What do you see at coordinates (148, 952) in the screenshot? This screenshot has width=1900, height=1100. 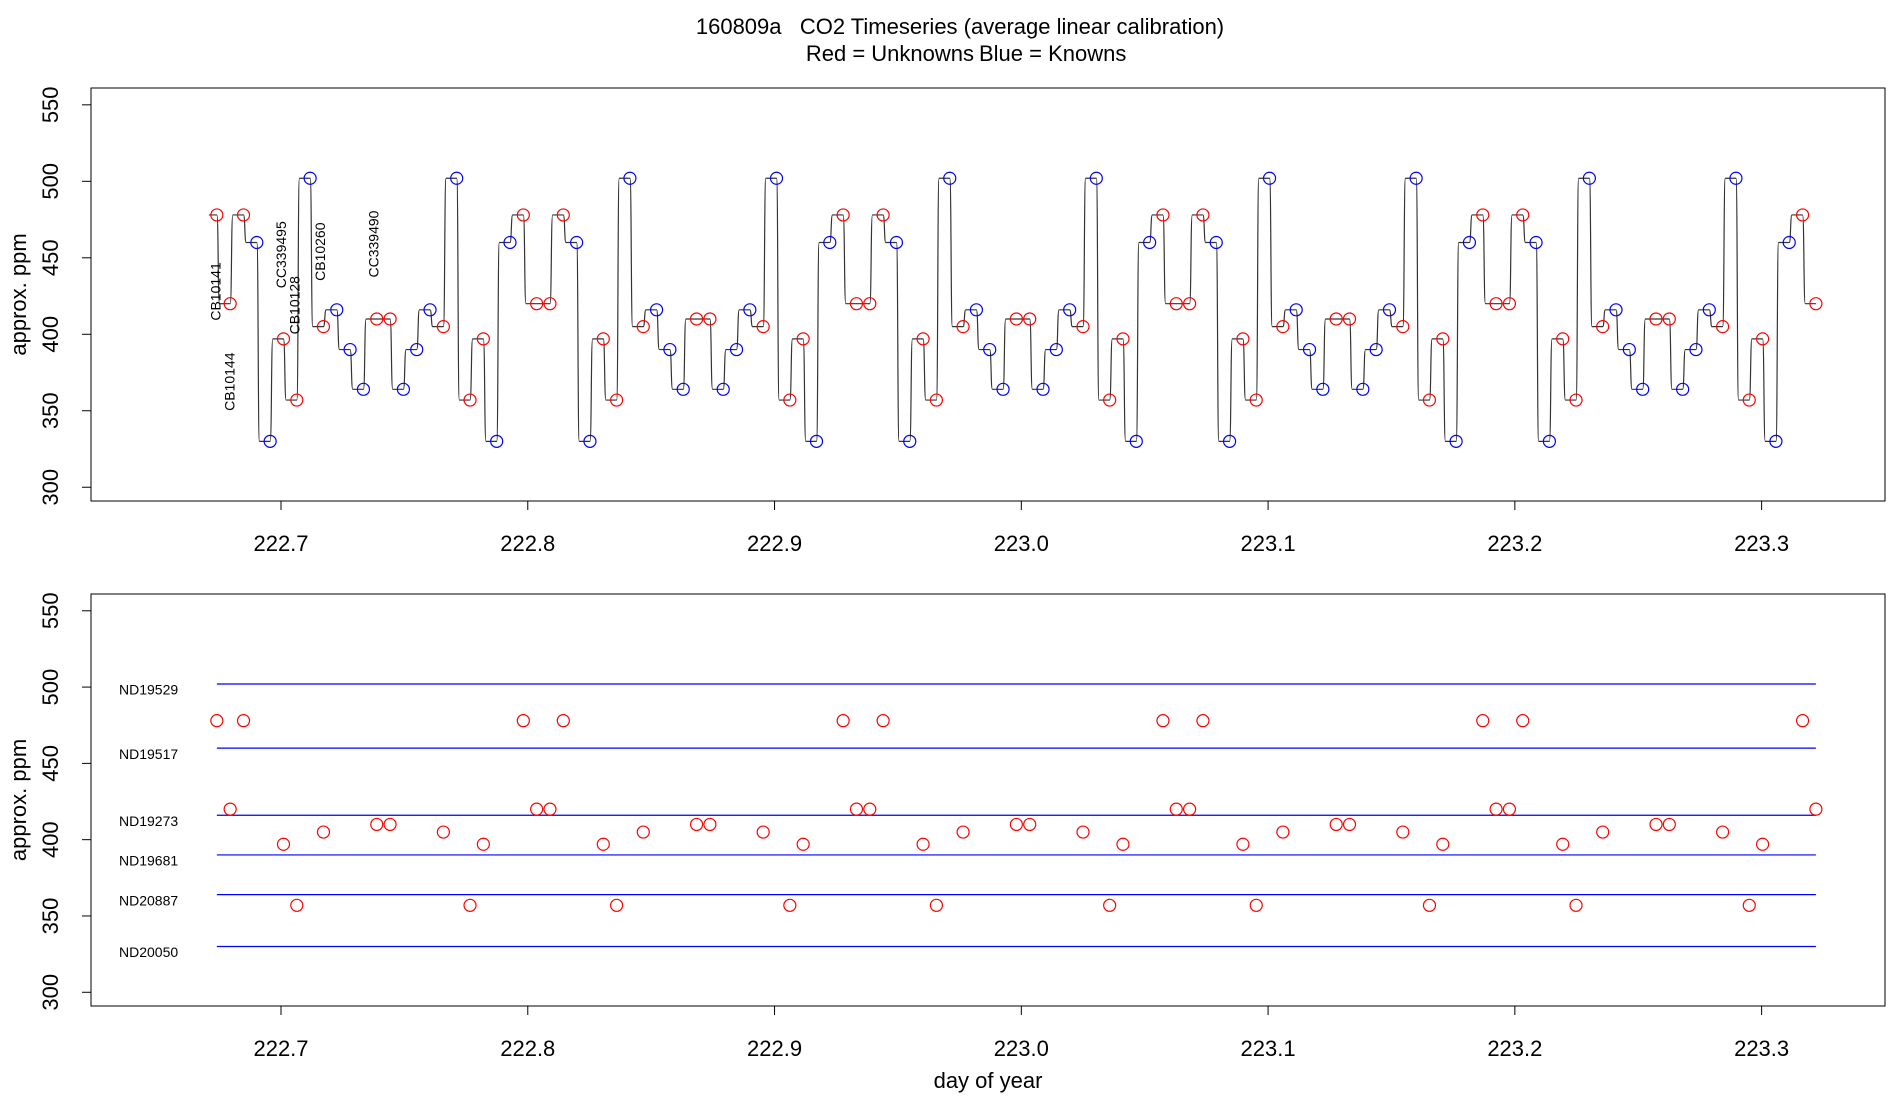 I see `reference-label: ND20050` at bounding box center [148, 952].